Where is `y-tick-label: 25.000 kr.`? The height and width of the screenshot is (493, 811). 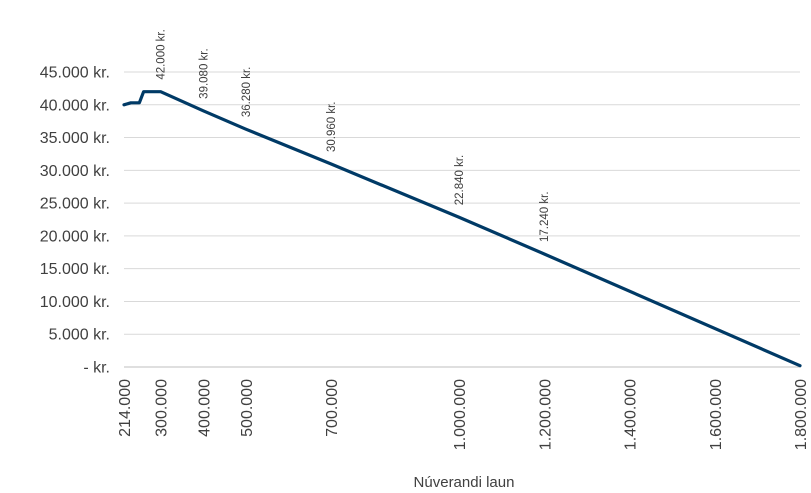 y-tick-label: 25.000 kr. is located at coordinates (75, 204).